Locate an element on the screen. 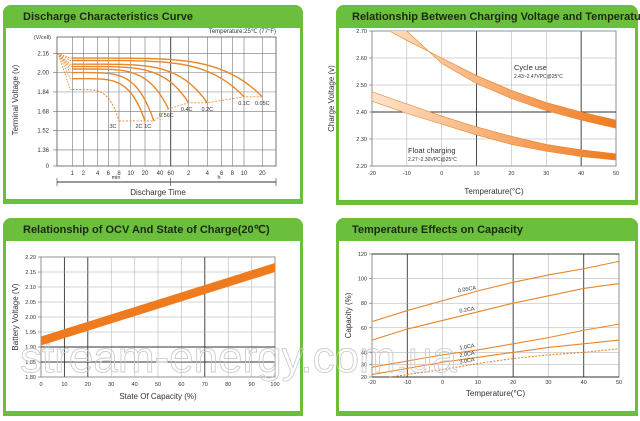  x-tick-label: -10 is located at coordinates (407, 383).